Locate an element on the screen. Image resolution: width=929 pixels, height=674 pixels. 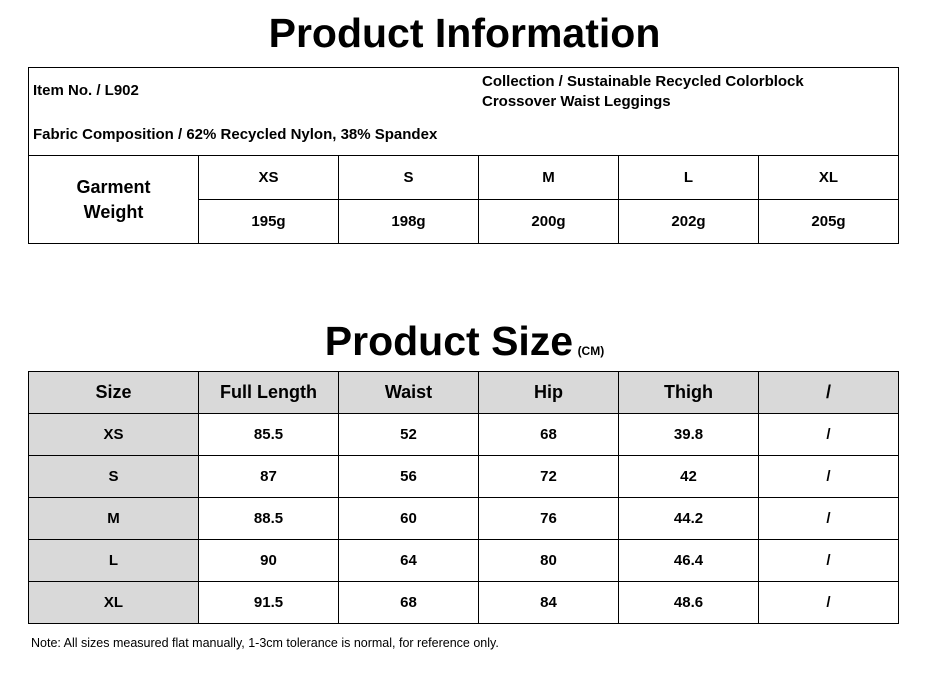
size-value: 39.8 is located at coordinates (688, 434).